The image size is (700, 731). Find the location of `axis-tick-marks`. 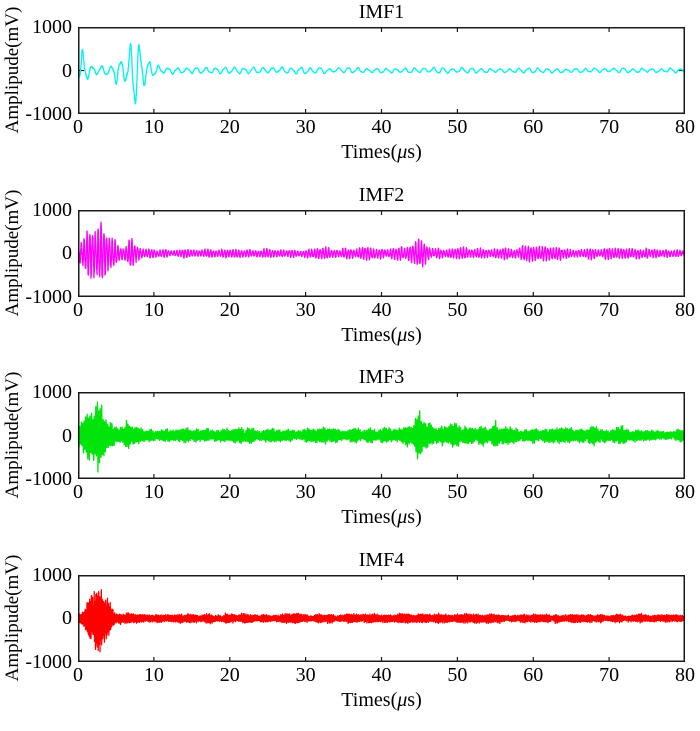

axis-tick-marks is located at coordinates (381, 70).